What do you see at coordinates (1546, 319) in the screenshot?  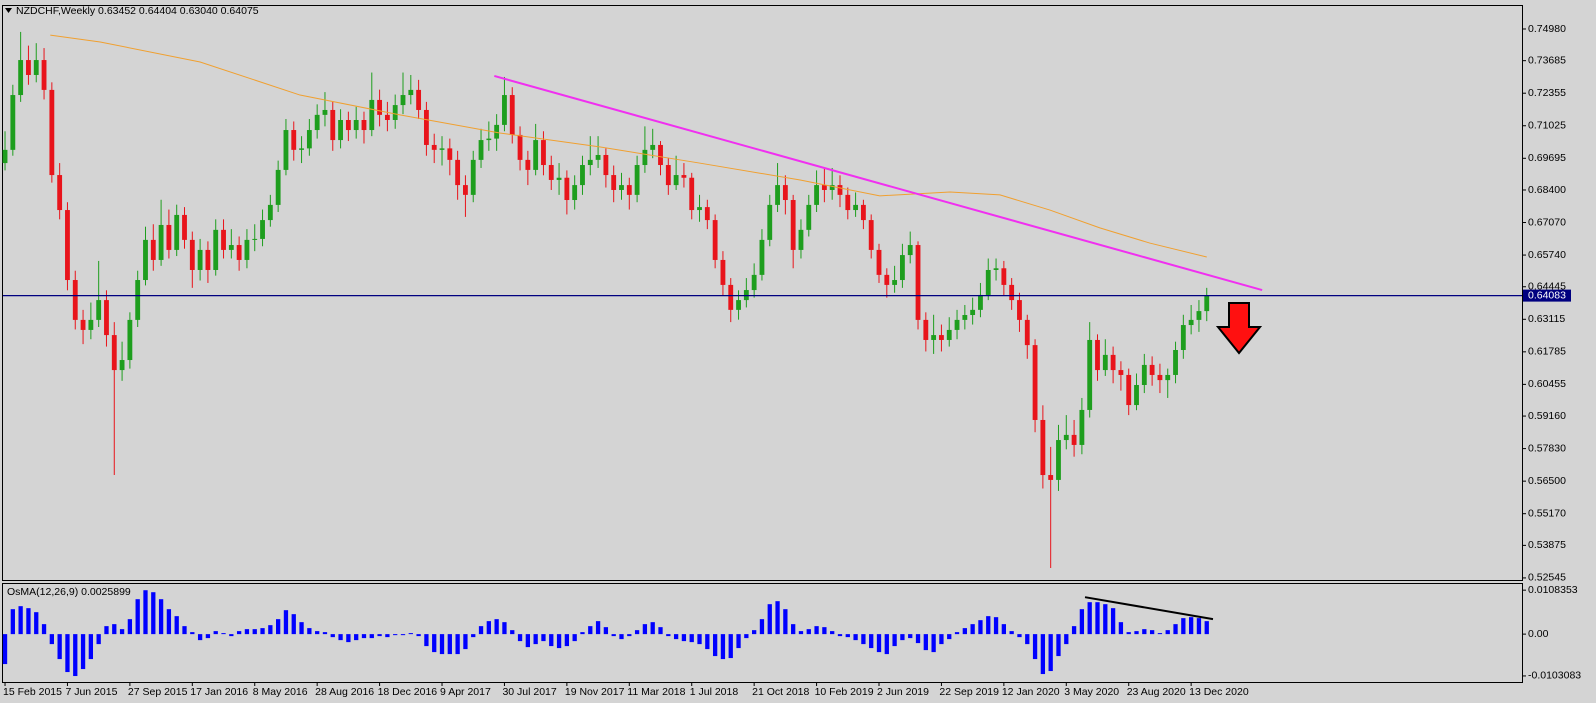 I see `y-tick-label: 0.63115` at bounding box center [1546, 319].